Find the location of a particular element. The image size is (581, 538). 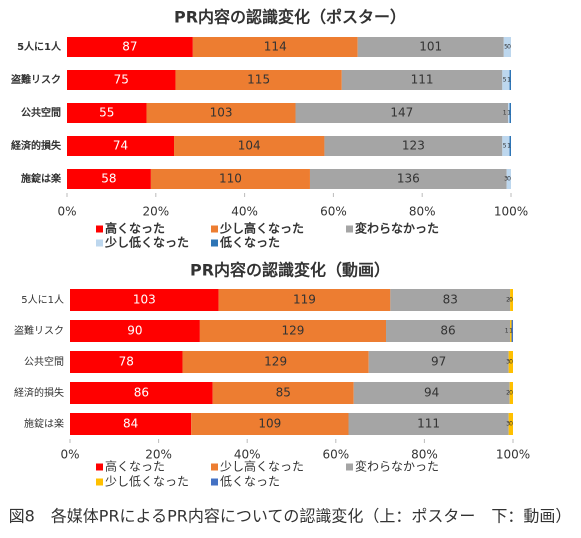

data-label: 84 is located at coordinates (130, 424).